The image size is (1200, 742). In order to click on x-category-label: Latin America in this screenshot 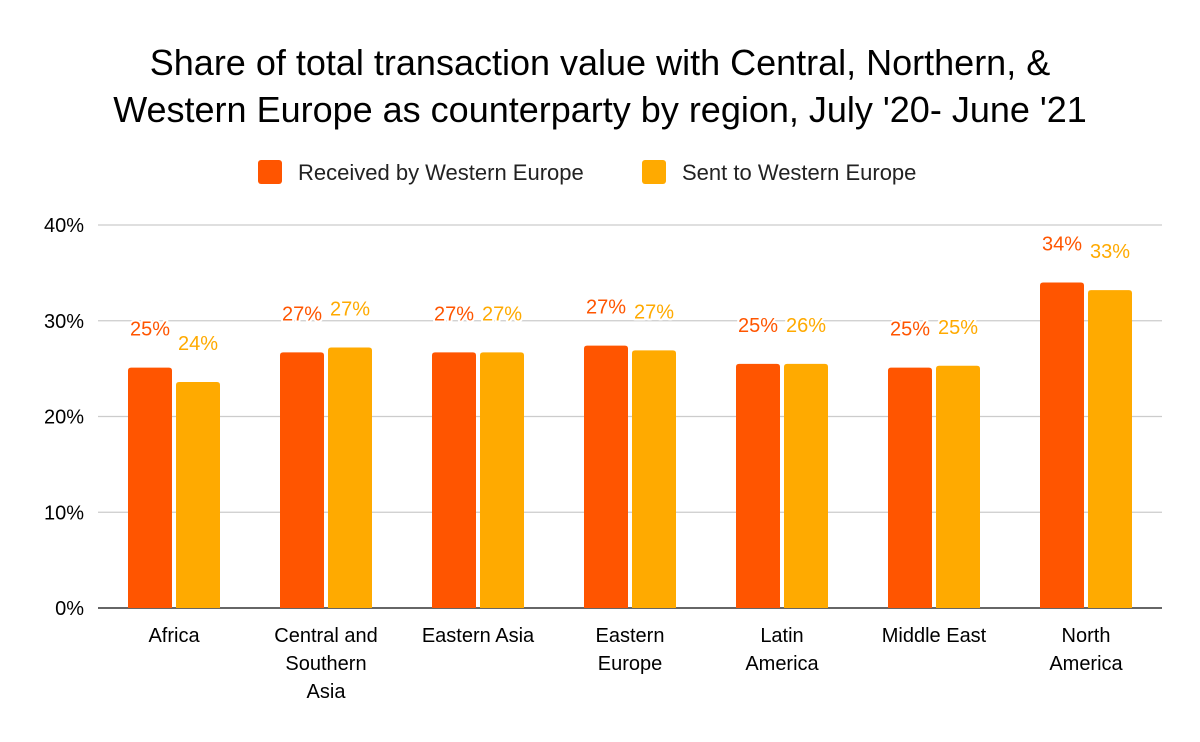, I will do `click(782, 650)`.